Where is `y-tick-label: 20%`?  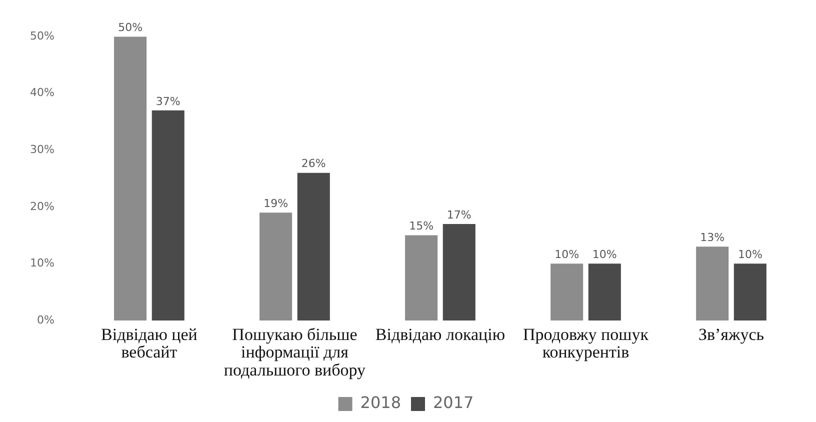 y-tick-label: 20% is located at coordinates (42, 206).